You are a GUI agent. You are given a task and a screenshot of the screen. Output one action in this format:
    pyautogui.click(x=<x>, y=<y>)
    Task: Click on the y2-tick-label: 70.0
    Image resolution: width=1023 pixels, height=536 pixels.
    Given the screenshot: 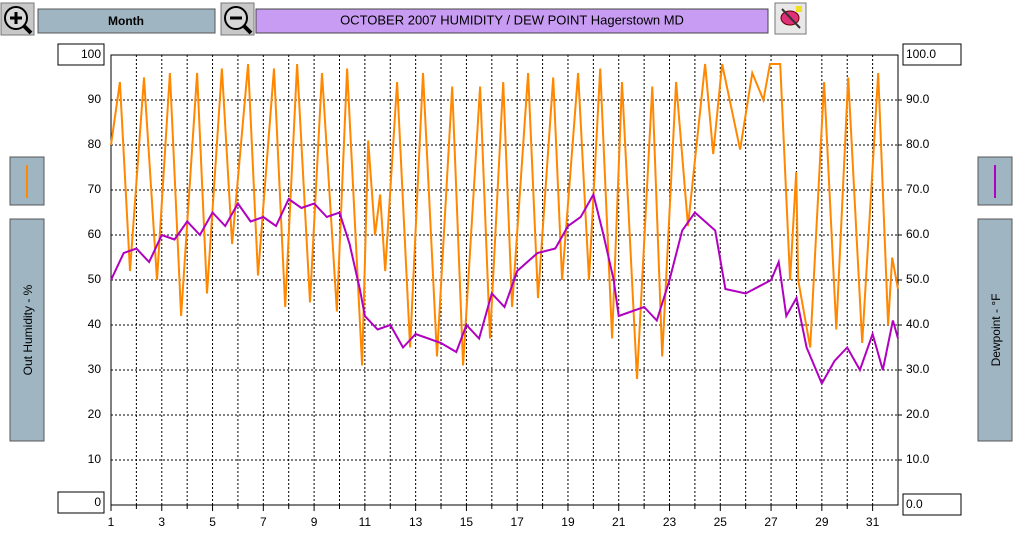 What is the action you would take?
    pyautogui.click(x=918, y=189)
    